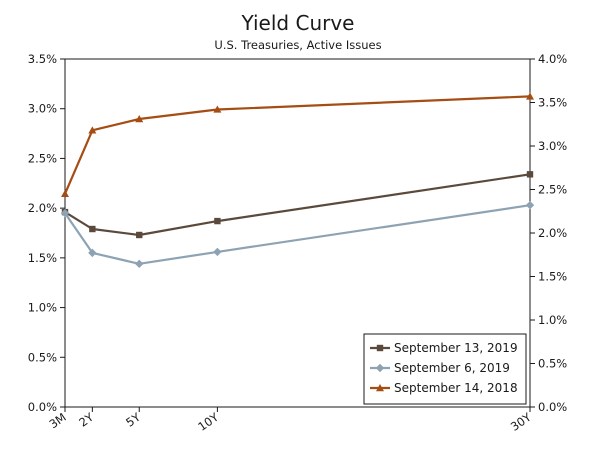  What do you see at coordinates (42, 59) in the screenshot?
I see `left-axis-tick-label: 3.5%` at bounding box center [42, 59].